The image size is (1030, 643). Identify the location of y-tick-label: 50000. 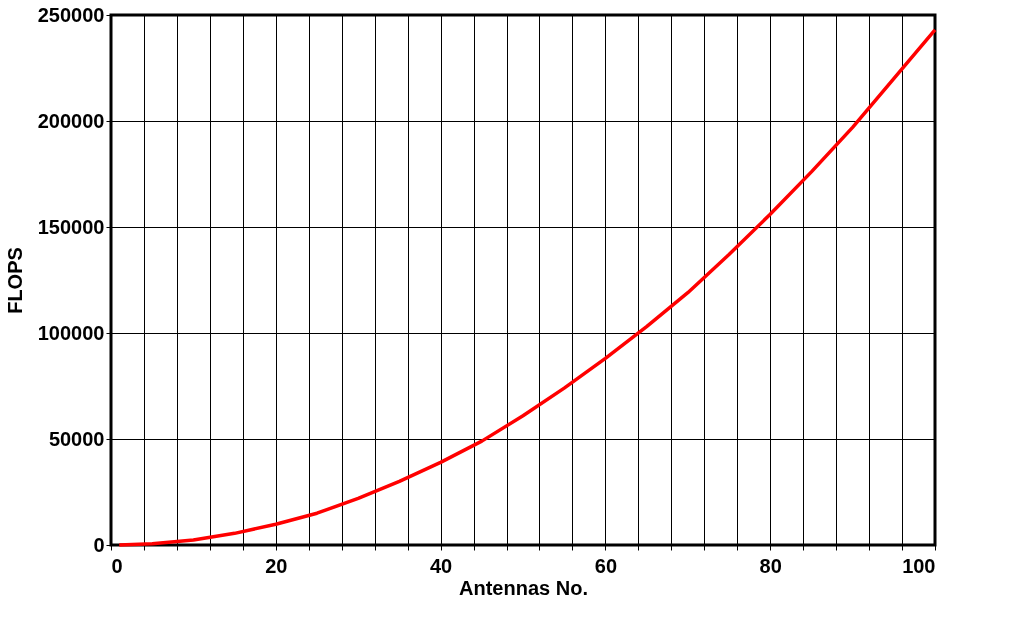
(76, 438).